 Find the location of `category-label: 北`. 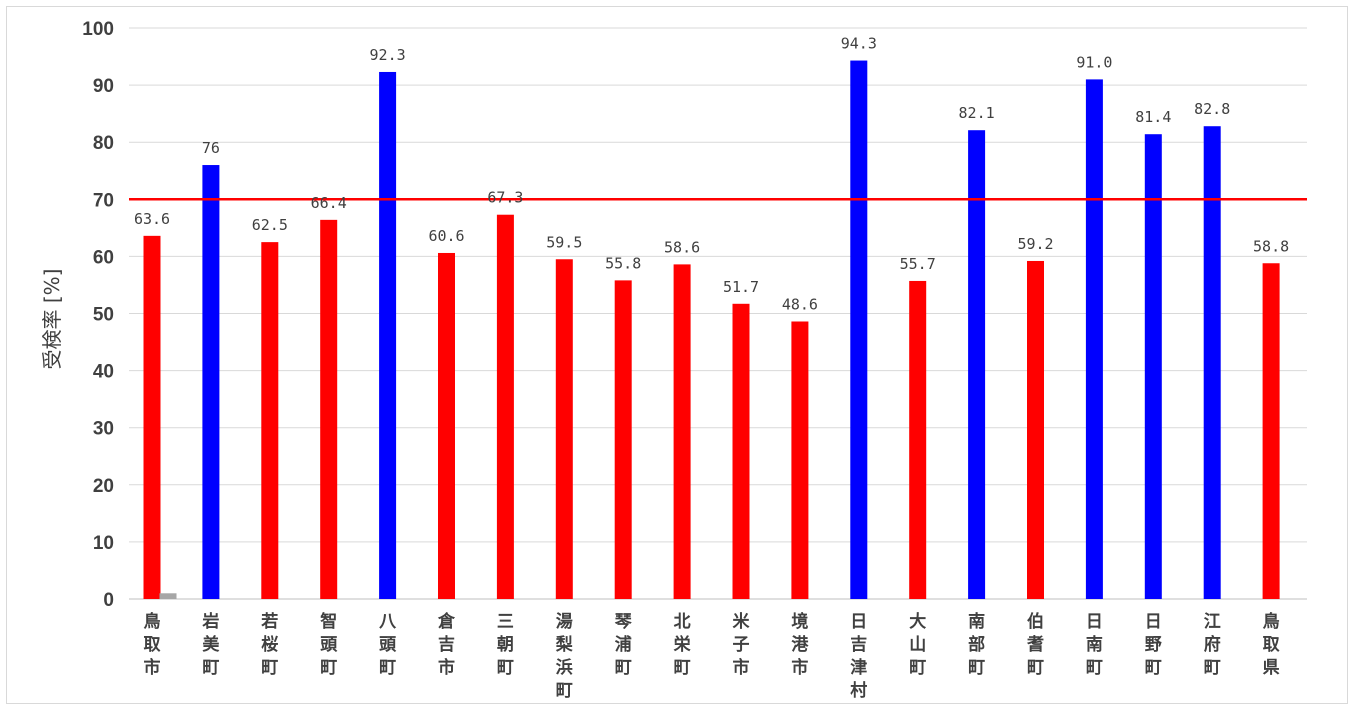

category-label: 北 is located at coordinates (682, 622).